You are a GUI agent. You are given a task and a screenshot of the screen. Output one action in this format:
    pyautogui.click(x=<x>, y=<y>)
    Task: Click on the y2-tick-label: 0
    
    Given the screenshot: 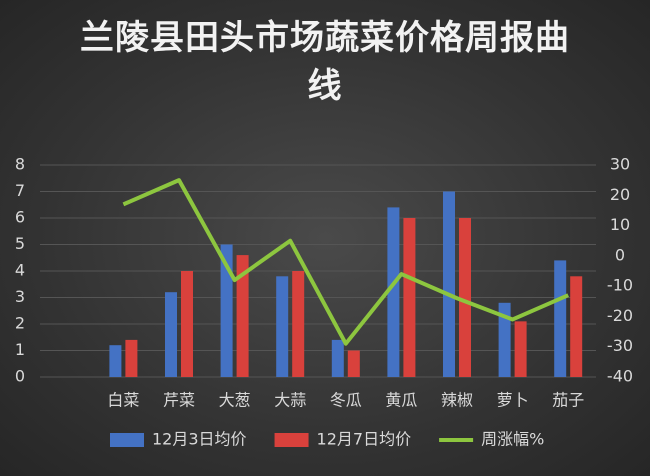 What is the action you would take?
    pyautogui.click(x=620, y=254)
    